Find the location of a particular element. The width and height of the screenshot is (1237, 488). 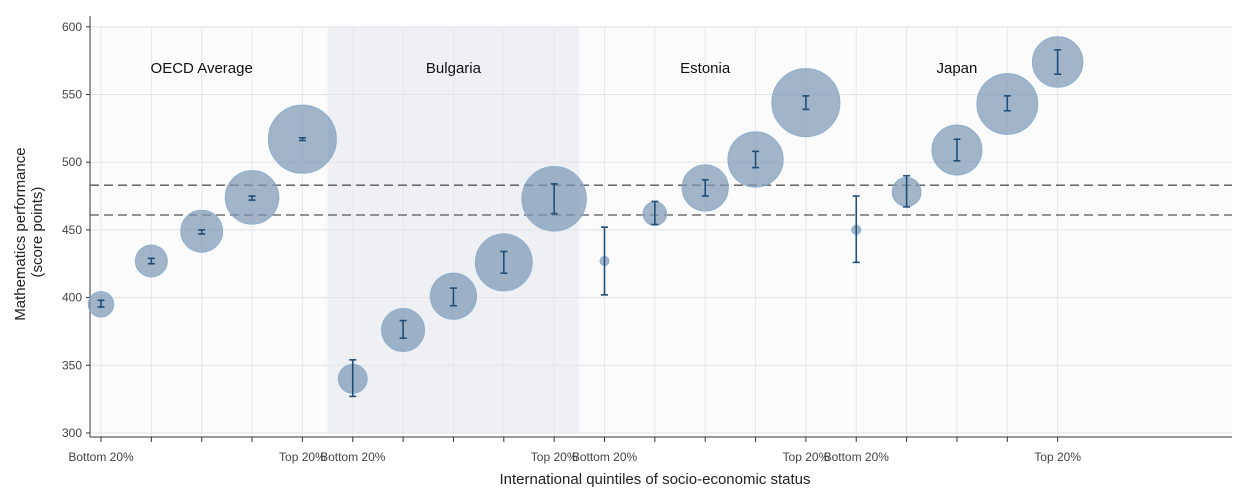

y-tick-label: 500 is located at coordinates (72, 162).